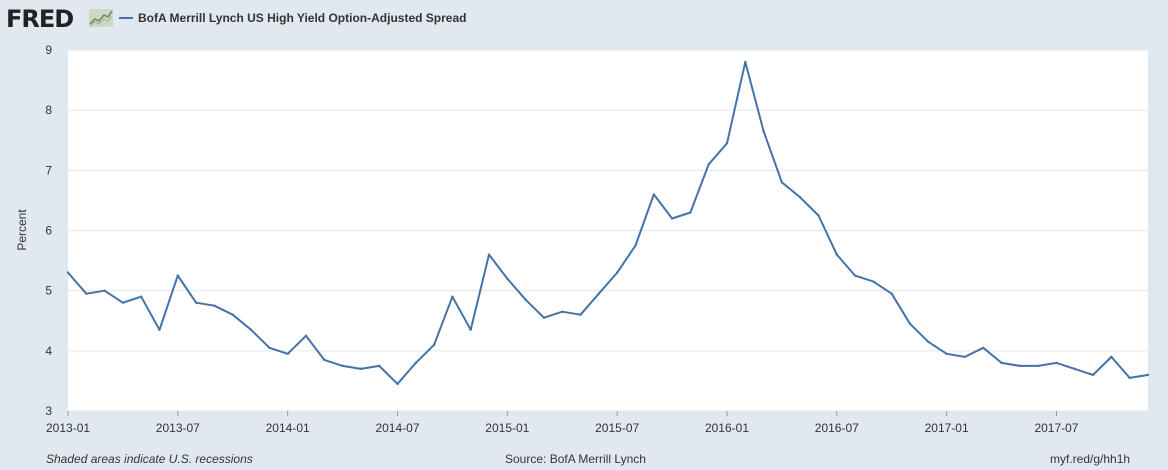  What do you see at coordinates (48, 411) in the screenshot?
I see `y-tick-label: 3` at bounding box center [48, 411].